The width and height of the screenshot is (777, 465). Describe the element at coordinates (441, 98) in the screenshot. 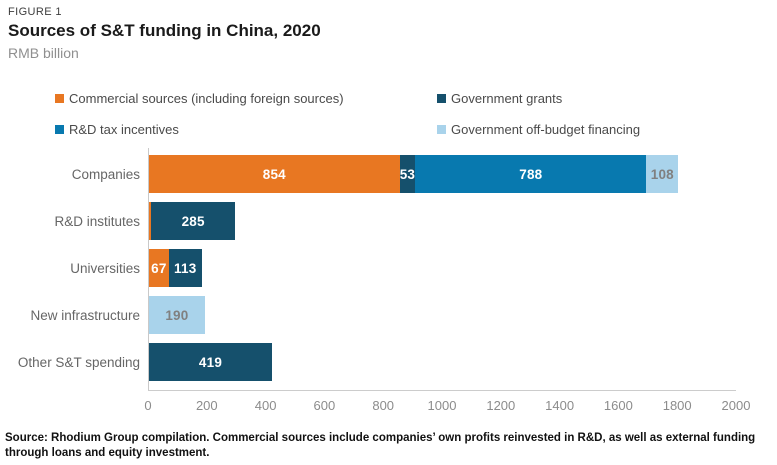

I see `legend-swatch-grants` at that location.